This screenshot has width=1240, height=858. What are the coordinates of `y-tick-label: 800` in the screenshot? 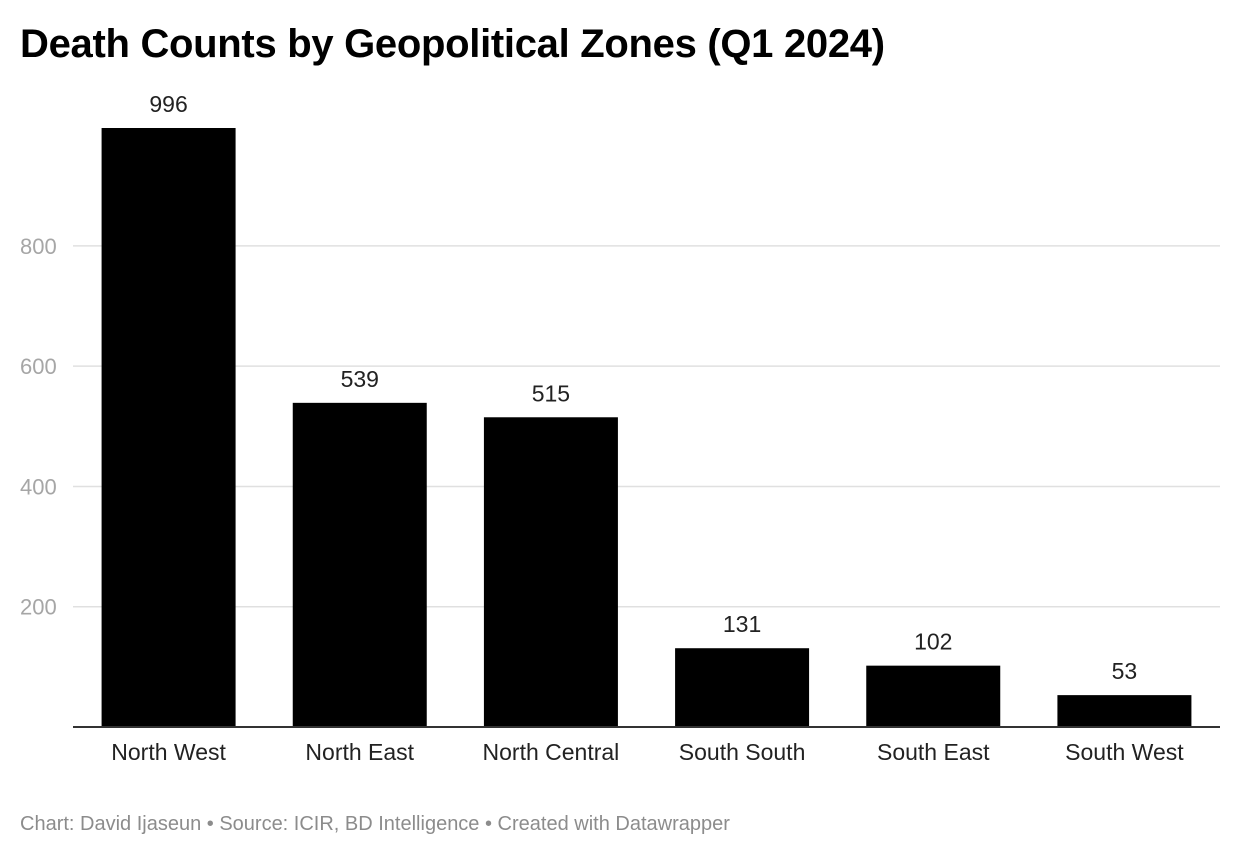 It's located at (38, 246).